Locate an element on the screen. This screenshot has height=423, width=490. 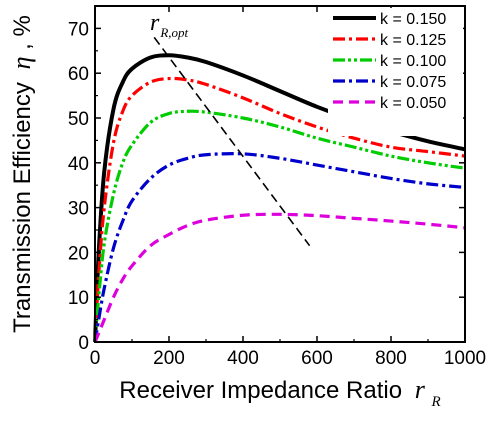
x-tick-label: 400 is located at coordinates (243, 358).